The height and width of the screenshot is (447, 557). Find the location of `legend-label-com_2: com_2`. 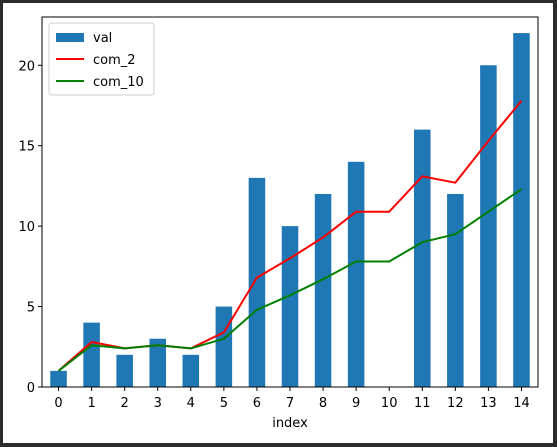

legend-label-com_2: com_2 is located at coordinates (114, 60).